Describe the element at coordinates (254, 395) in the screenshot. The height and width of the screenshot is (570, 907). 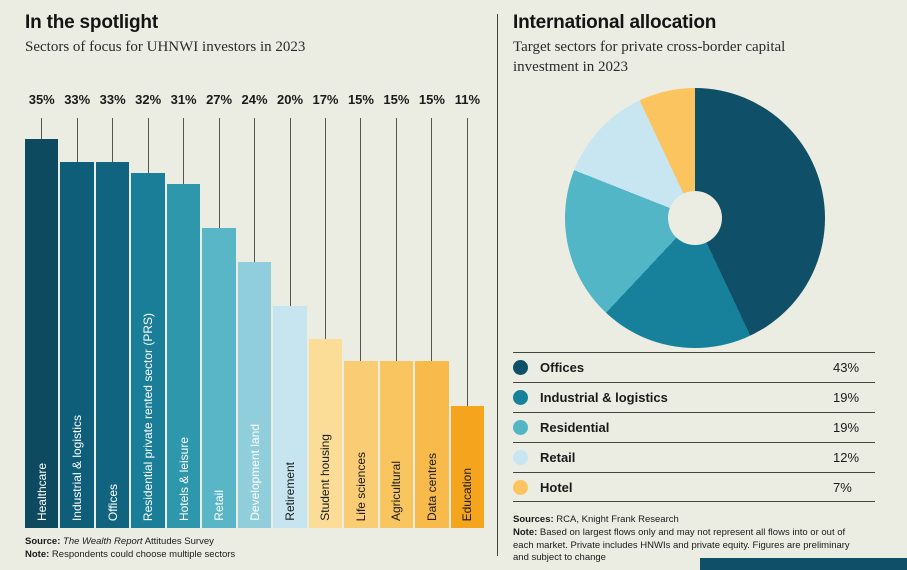
I see `bar: Development land` at that location.